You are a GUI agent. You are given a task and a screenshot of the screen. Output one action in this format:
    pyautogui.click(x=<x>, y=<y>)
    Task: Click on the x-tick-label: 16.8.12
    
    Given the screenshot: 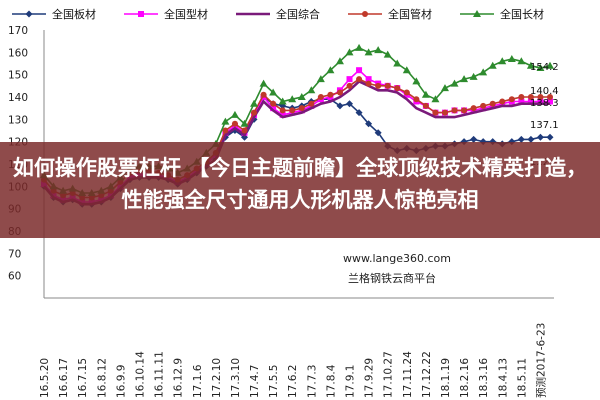 What is the action you would take?
    pyautogui.click(x=102, y=378)
    